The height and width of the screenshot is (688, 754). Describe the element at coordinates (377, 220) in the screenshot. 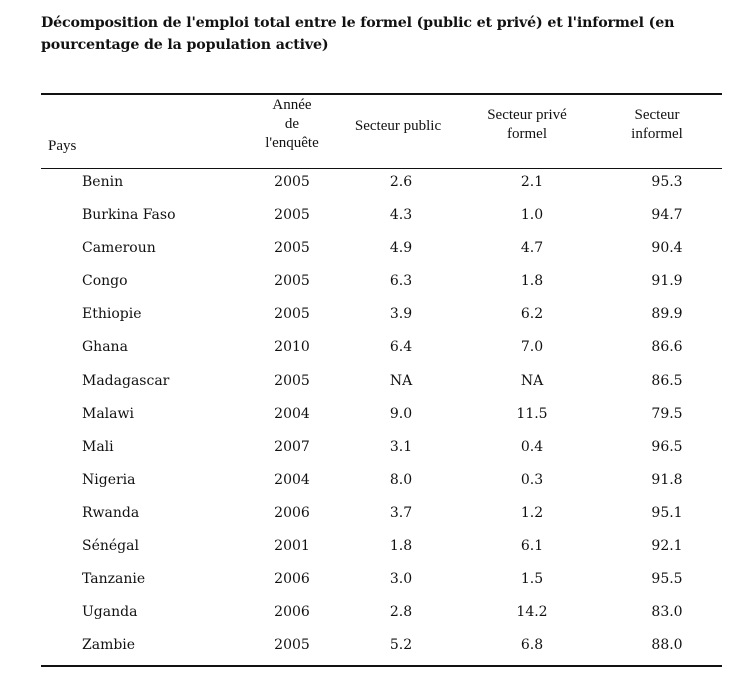

I see `table-row: Burkina Faso 2005 4.3 1.0 94.7` at that location.